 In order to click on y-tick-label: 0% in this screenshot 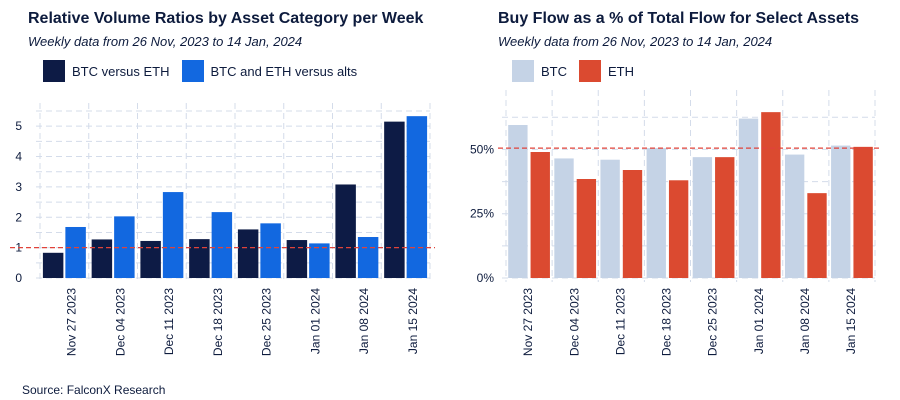, I will do `click(486, 278)`.